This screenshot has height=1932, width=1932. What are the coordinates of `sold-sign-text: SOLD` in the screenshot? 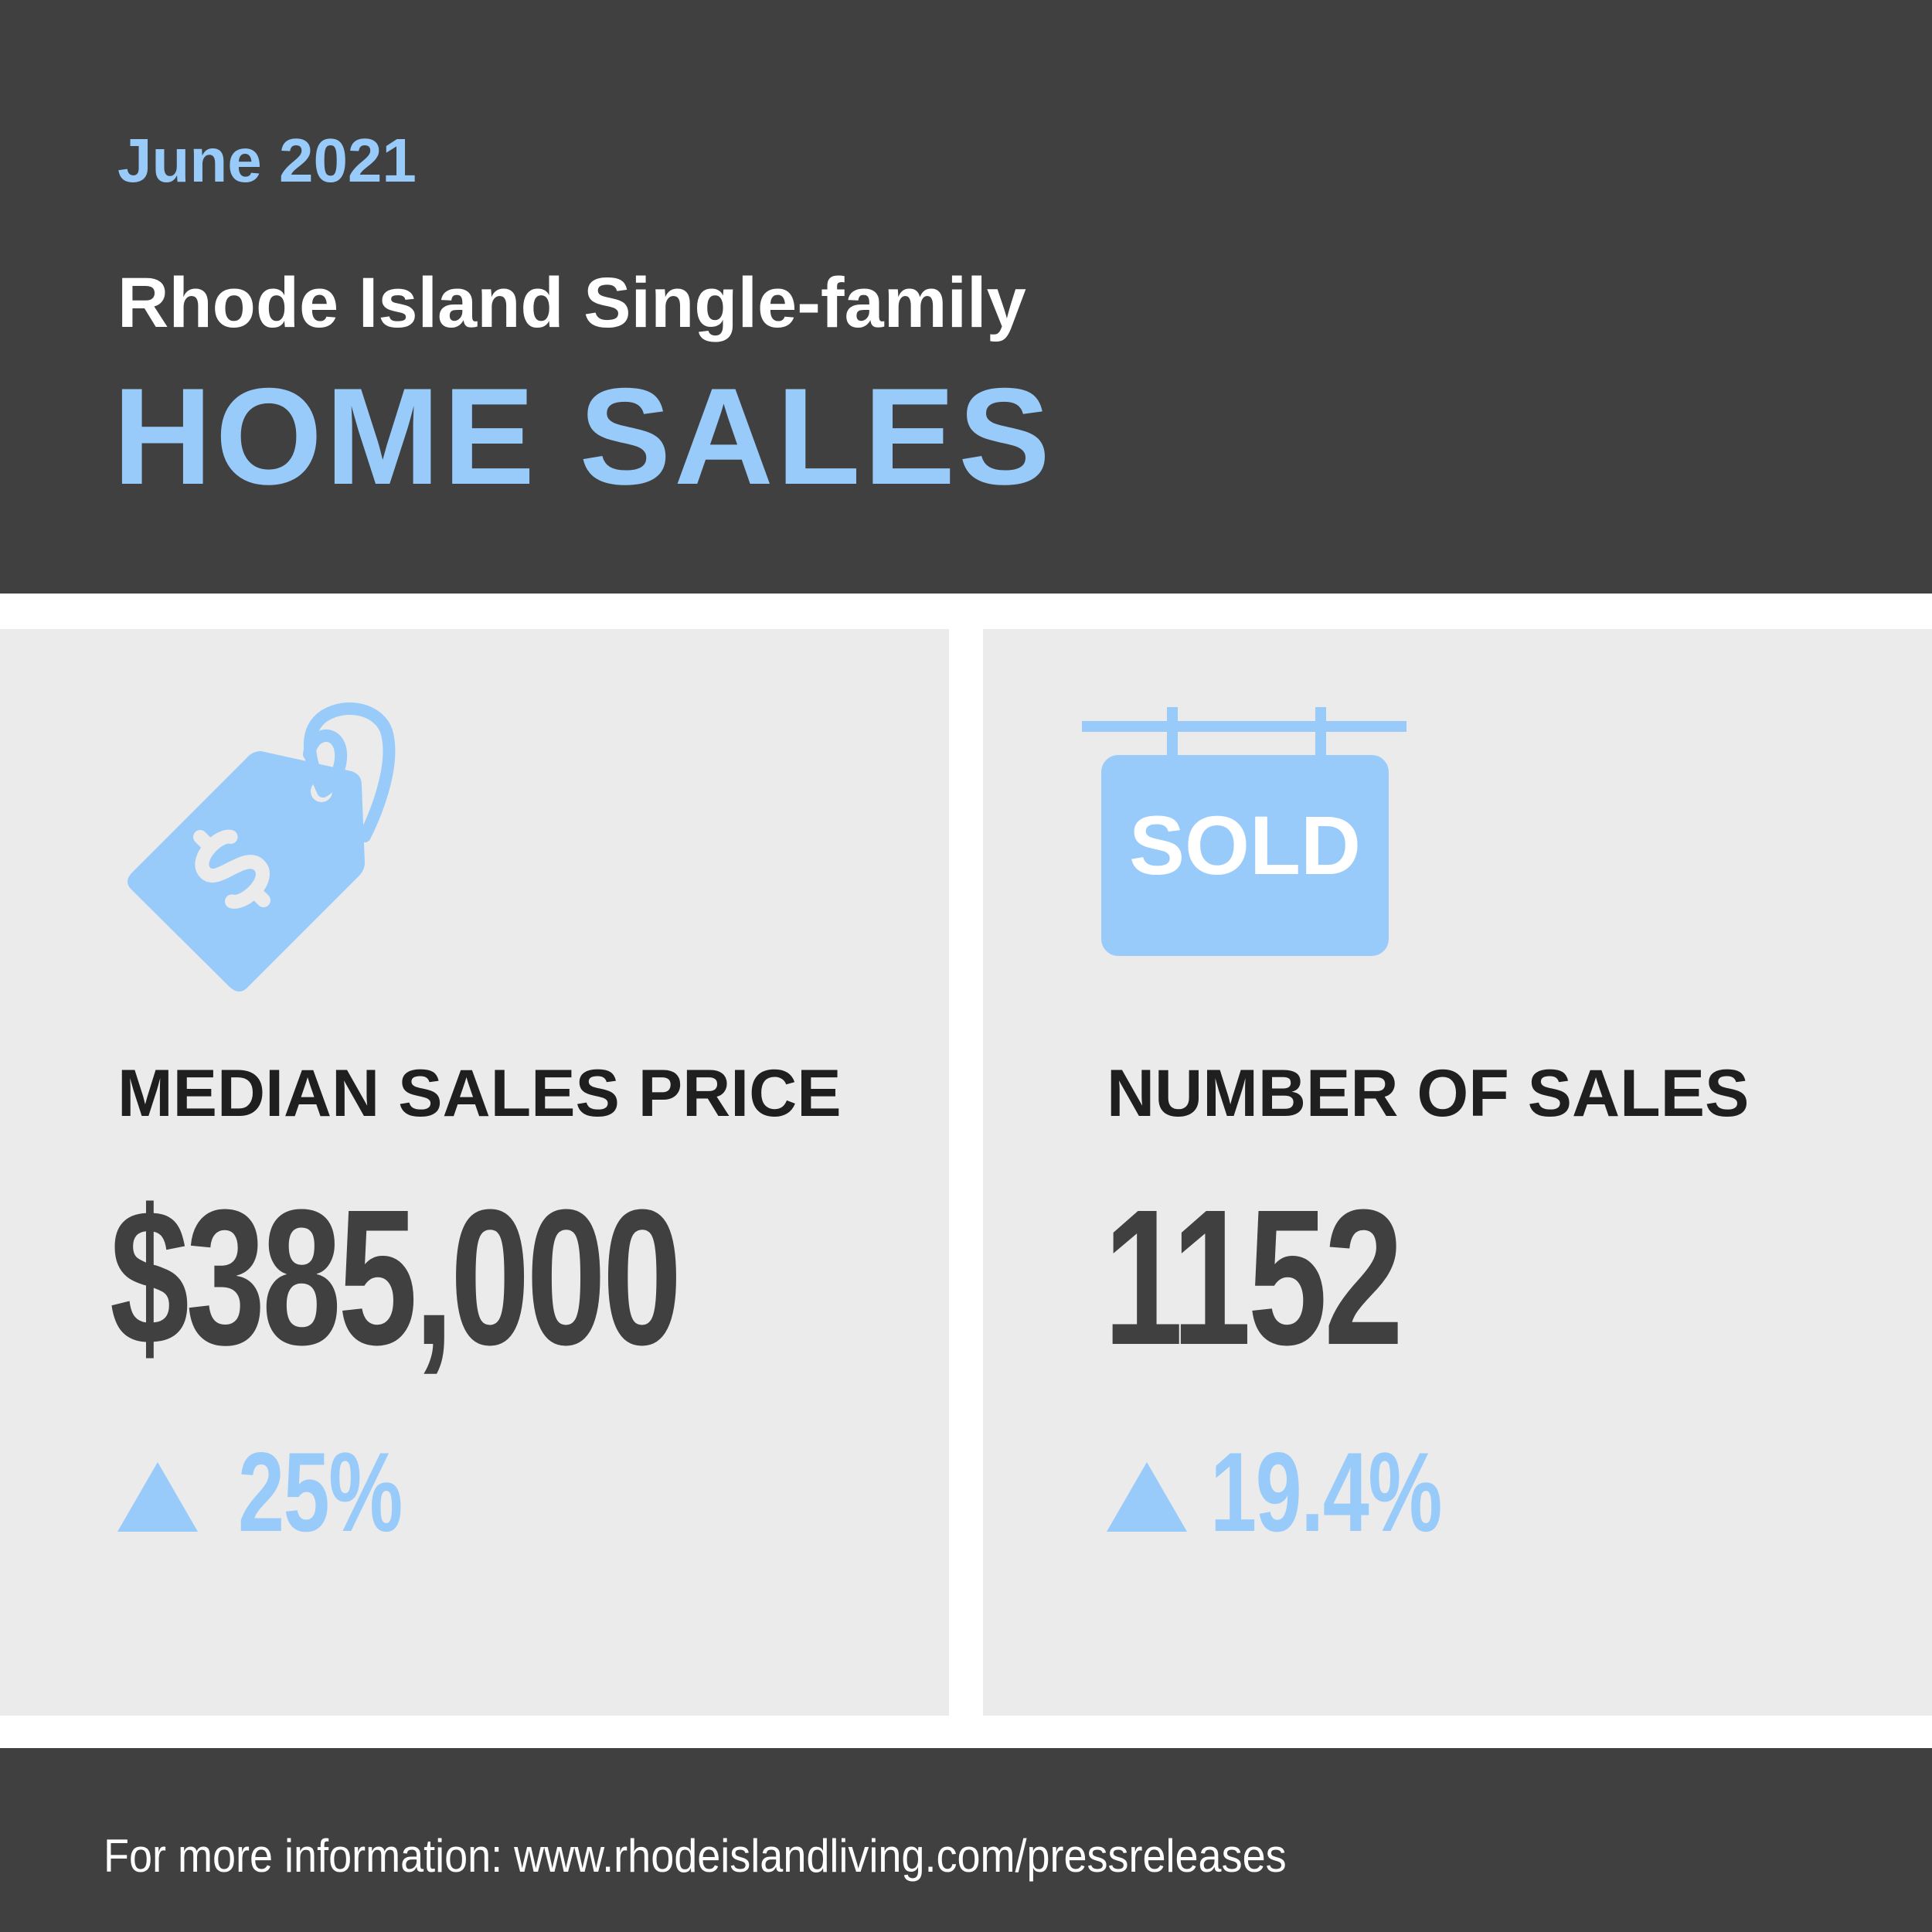 It's located at (1245, 845).